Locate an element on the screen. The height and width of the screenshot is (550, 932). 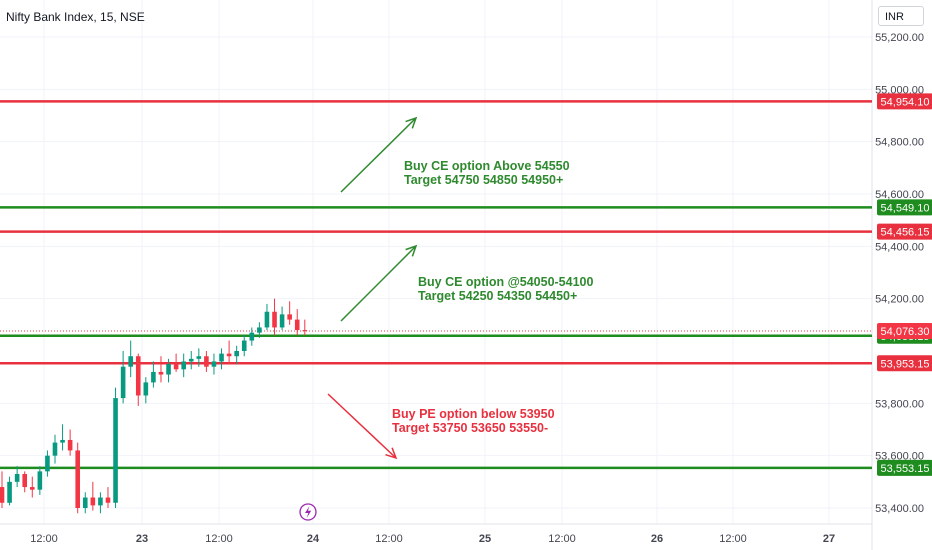
last-price-text: 54,076.30 is located at coordinates (905, 332).